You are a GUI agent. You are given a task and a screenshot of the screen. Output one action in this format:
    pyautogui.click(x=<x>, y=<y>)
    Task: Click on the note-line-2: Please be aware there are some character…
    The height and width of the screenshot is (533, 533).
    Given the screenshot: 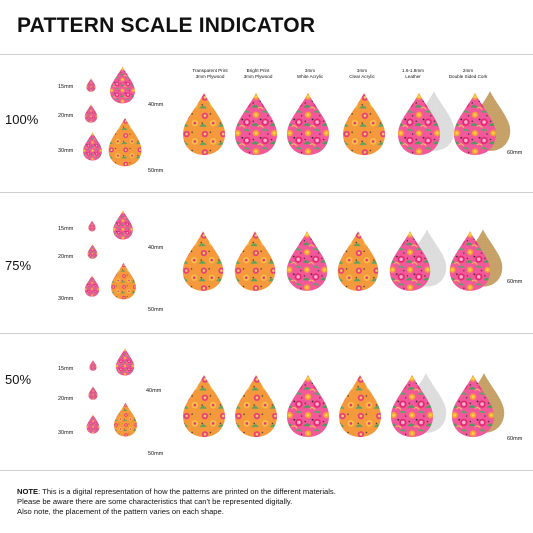 What is the action you would take?
    pyautogui.click(x=155, y=501)
    